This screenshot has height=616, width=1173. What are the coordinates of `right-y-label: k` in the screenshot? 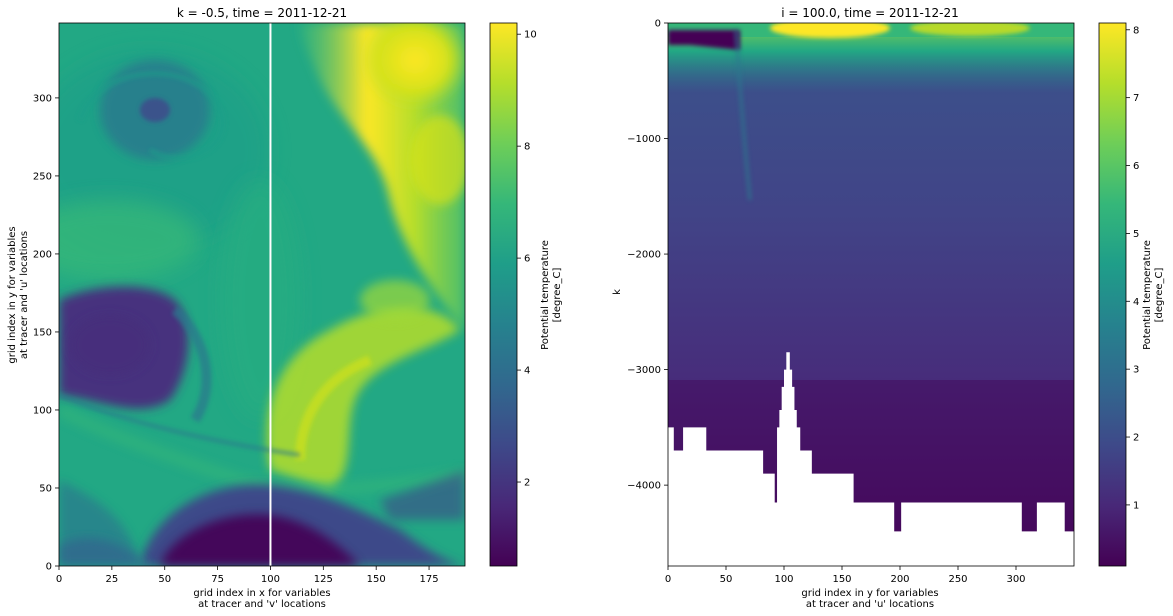 It's located at (617, 292).